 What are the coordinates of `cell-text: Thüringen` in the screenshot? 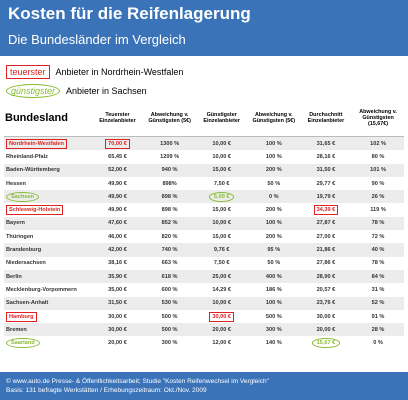 It's located at (20, 236).